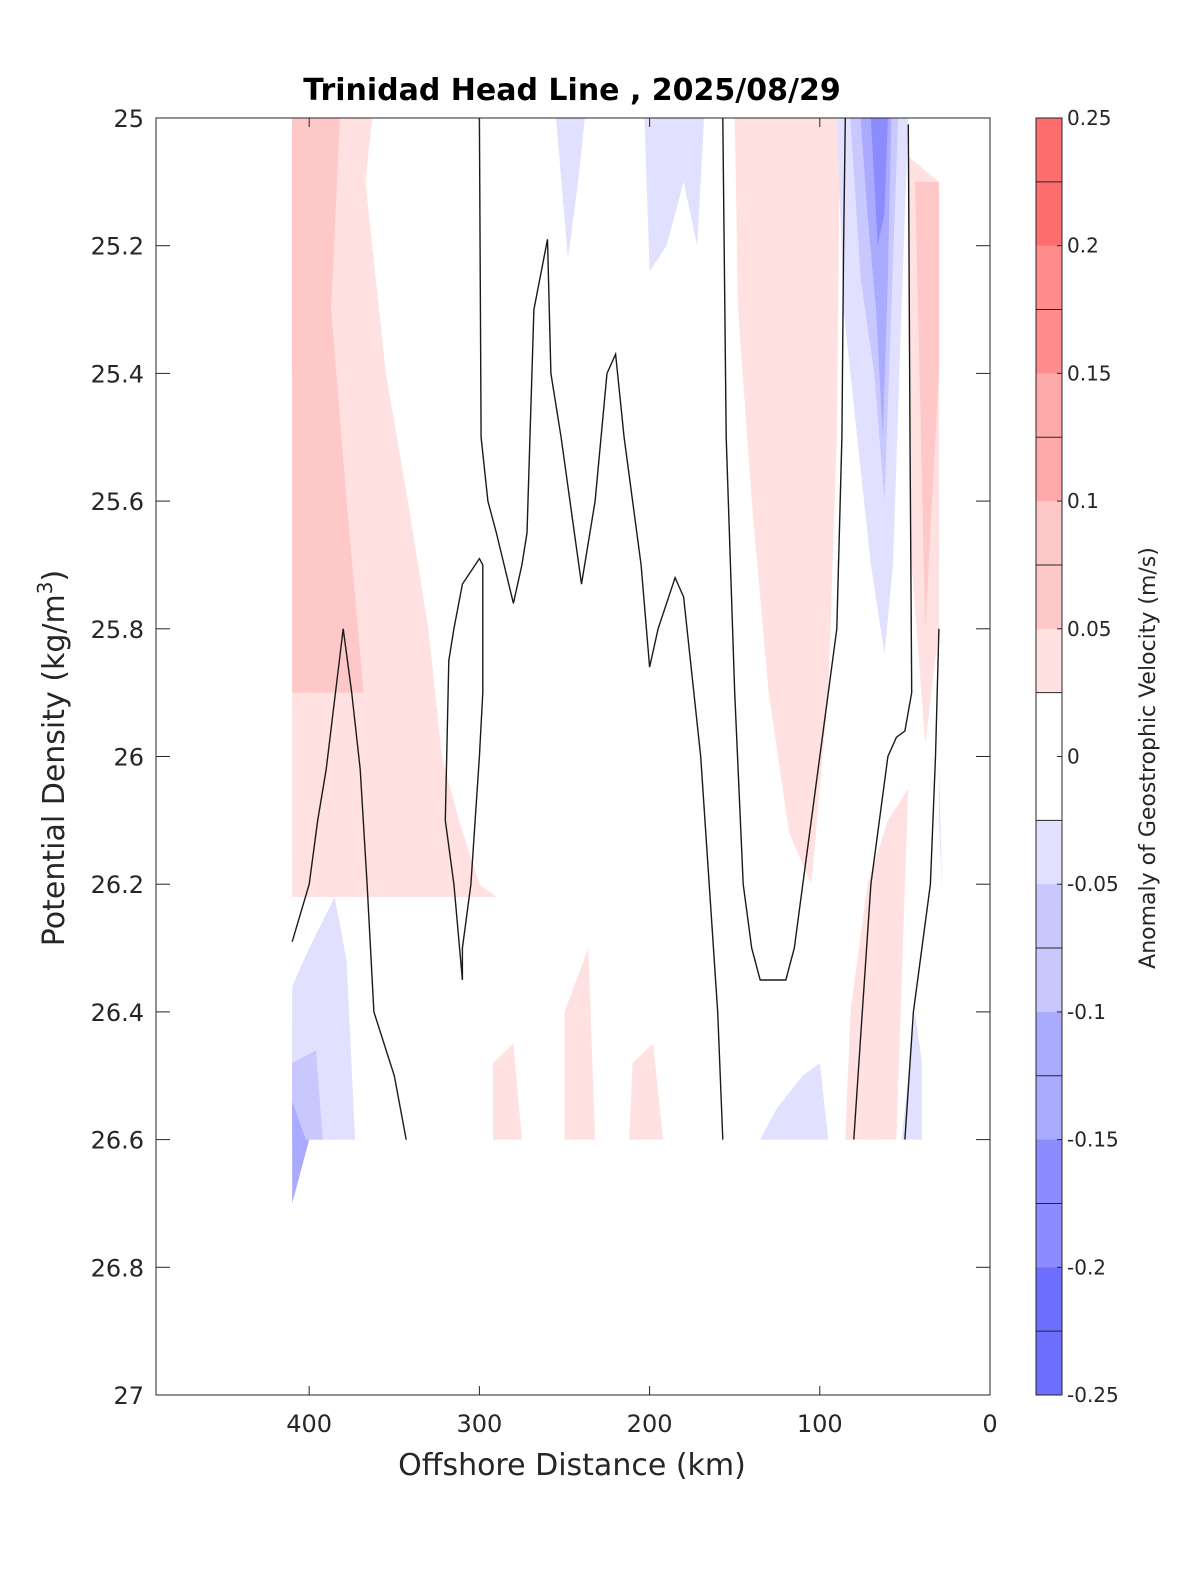  What do you see at coordinates (1093, 884) in the screenshot?
I see `colorbar-tick-label: -0.05` at bounding box center [1093, 884].